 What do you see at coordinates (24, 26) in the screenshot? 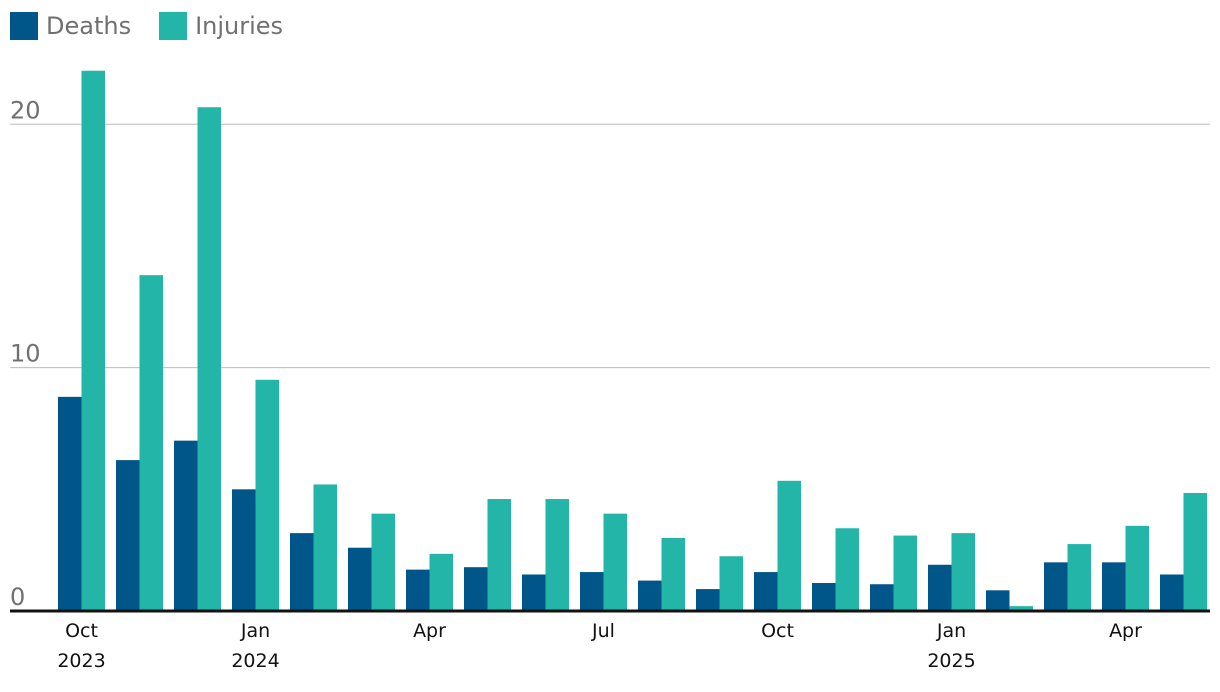
I see `legend-swatch-deaths` at bounding box center [24, 26].